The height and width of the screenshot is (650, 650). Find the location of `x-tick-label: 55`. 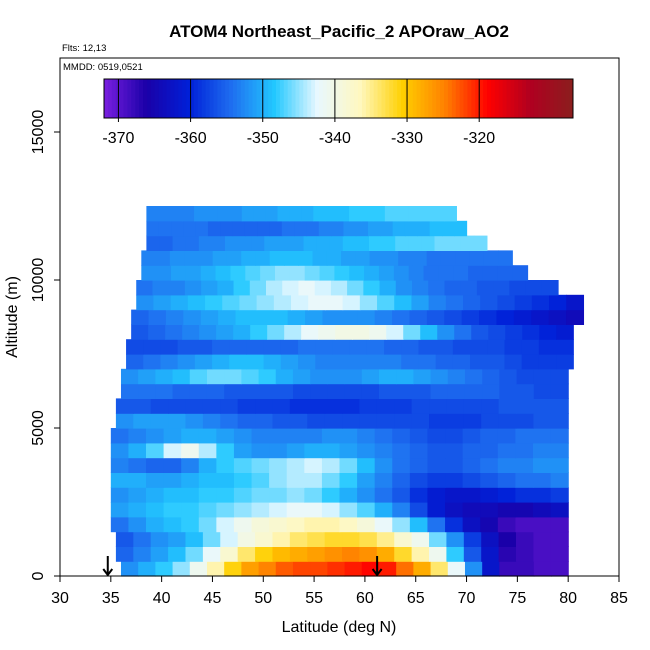

x-tick-label: 55 is located at coordinates (314, 598).